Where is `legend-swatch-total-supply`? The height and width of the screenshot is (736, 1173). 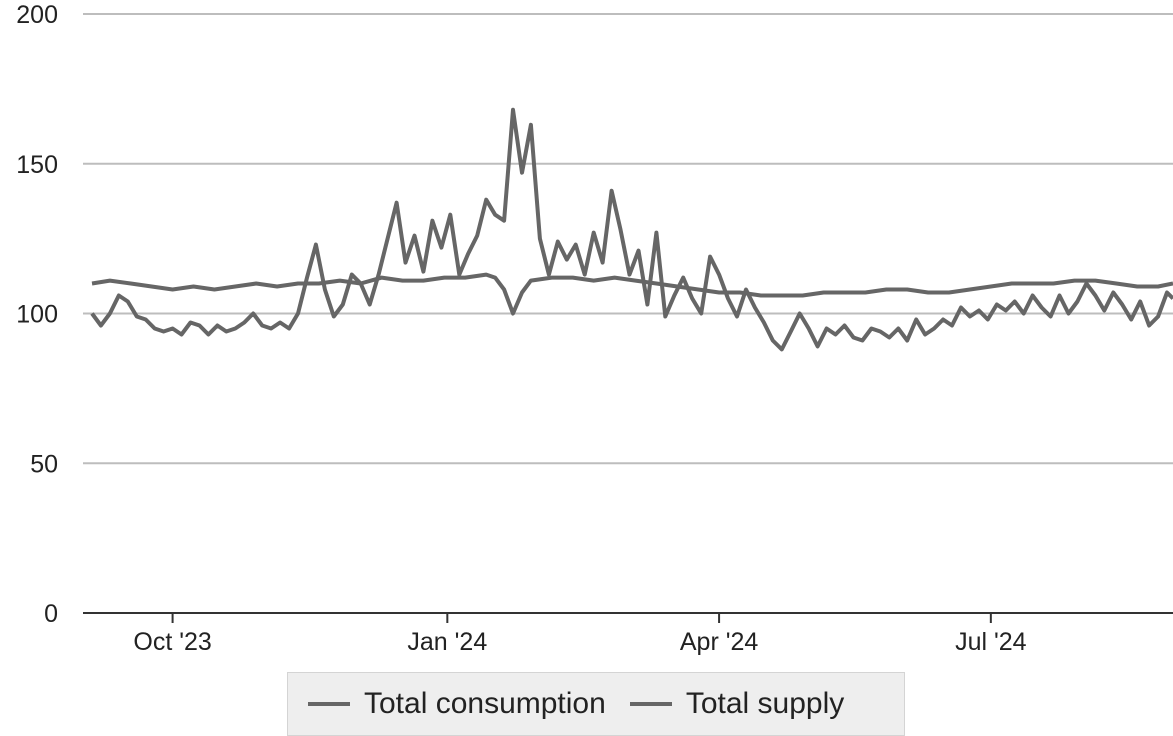 legend-swatch-total-supply is located at coordinates (650, 704).